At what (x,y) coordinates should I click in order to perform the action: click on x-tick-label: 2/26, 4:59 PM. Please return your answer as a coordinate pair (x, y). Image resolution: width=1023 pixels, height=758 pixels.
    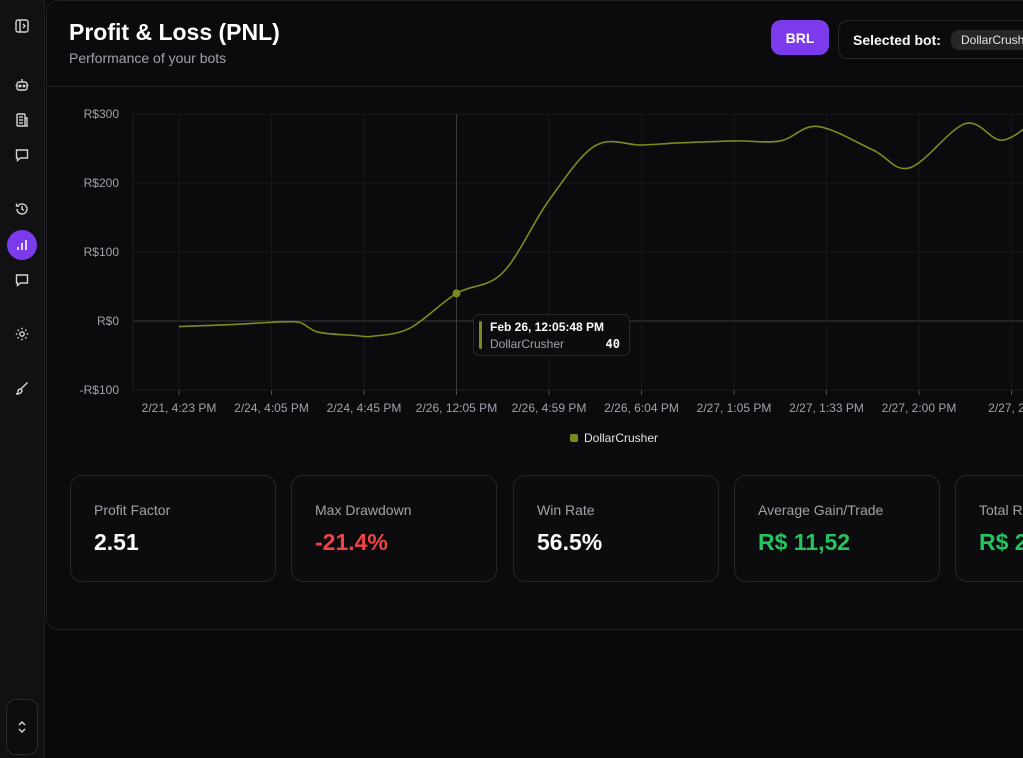
    Looking at the image, I should click on (549, 408).